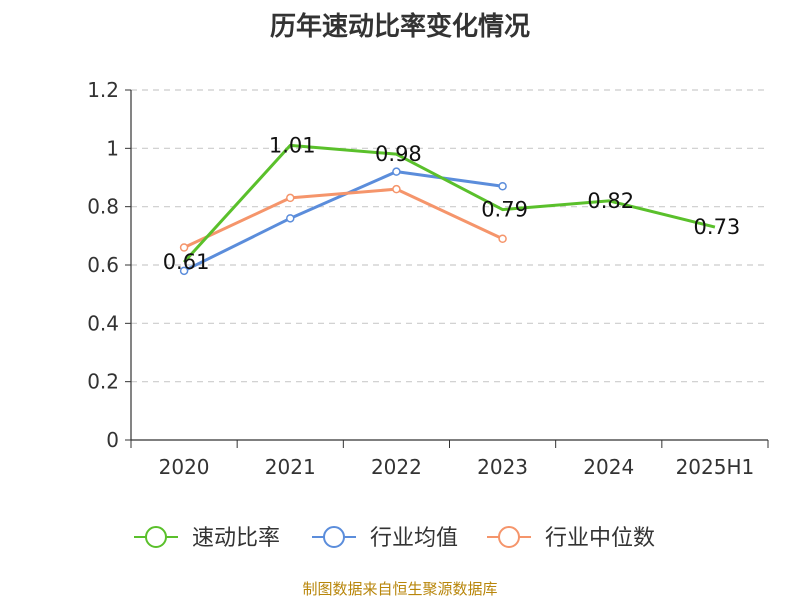 The width and height of the screenshot is (800, 600). Describe the element at coordinates (502, 467) in the screenshot. I see `x-tick-label: 2023` at that location.